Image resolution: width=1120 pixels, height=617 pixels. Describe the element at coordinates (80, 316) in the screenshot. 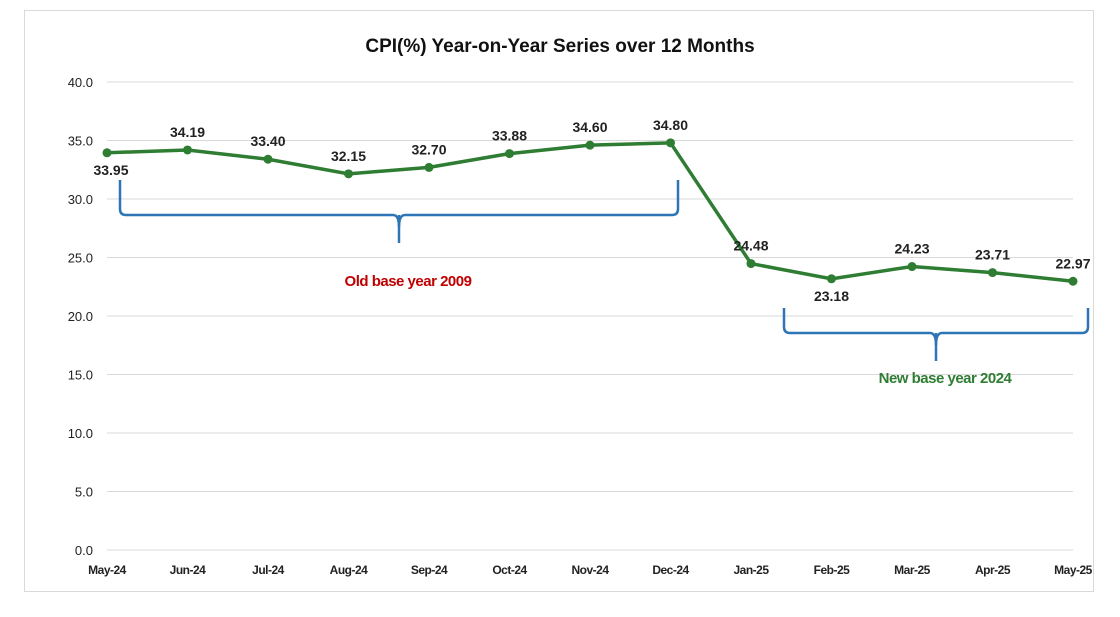

I see `y-tick-label: 20.0` at that location.